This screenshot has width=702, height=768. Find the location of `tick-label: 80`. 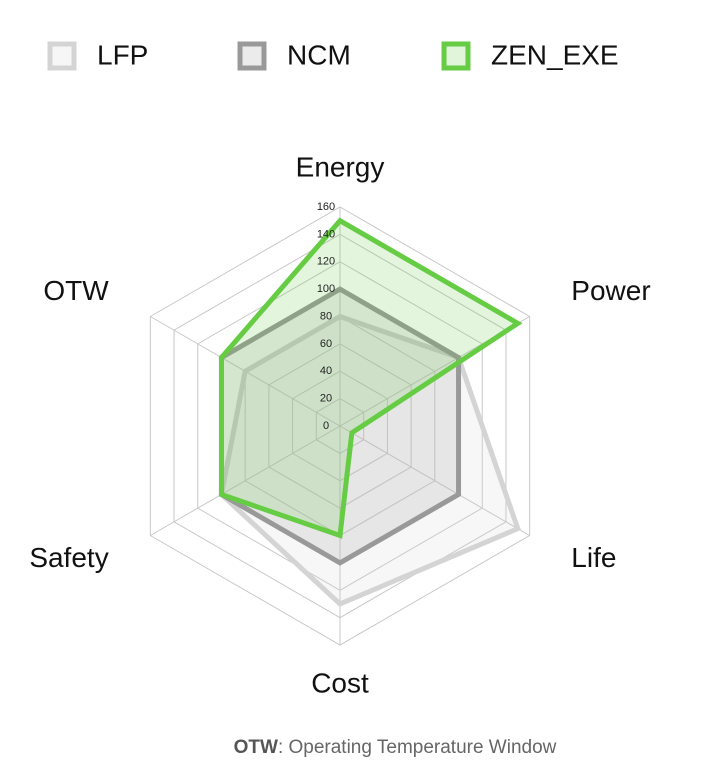

tick-label: 80 is located at coordinates (326, 316).